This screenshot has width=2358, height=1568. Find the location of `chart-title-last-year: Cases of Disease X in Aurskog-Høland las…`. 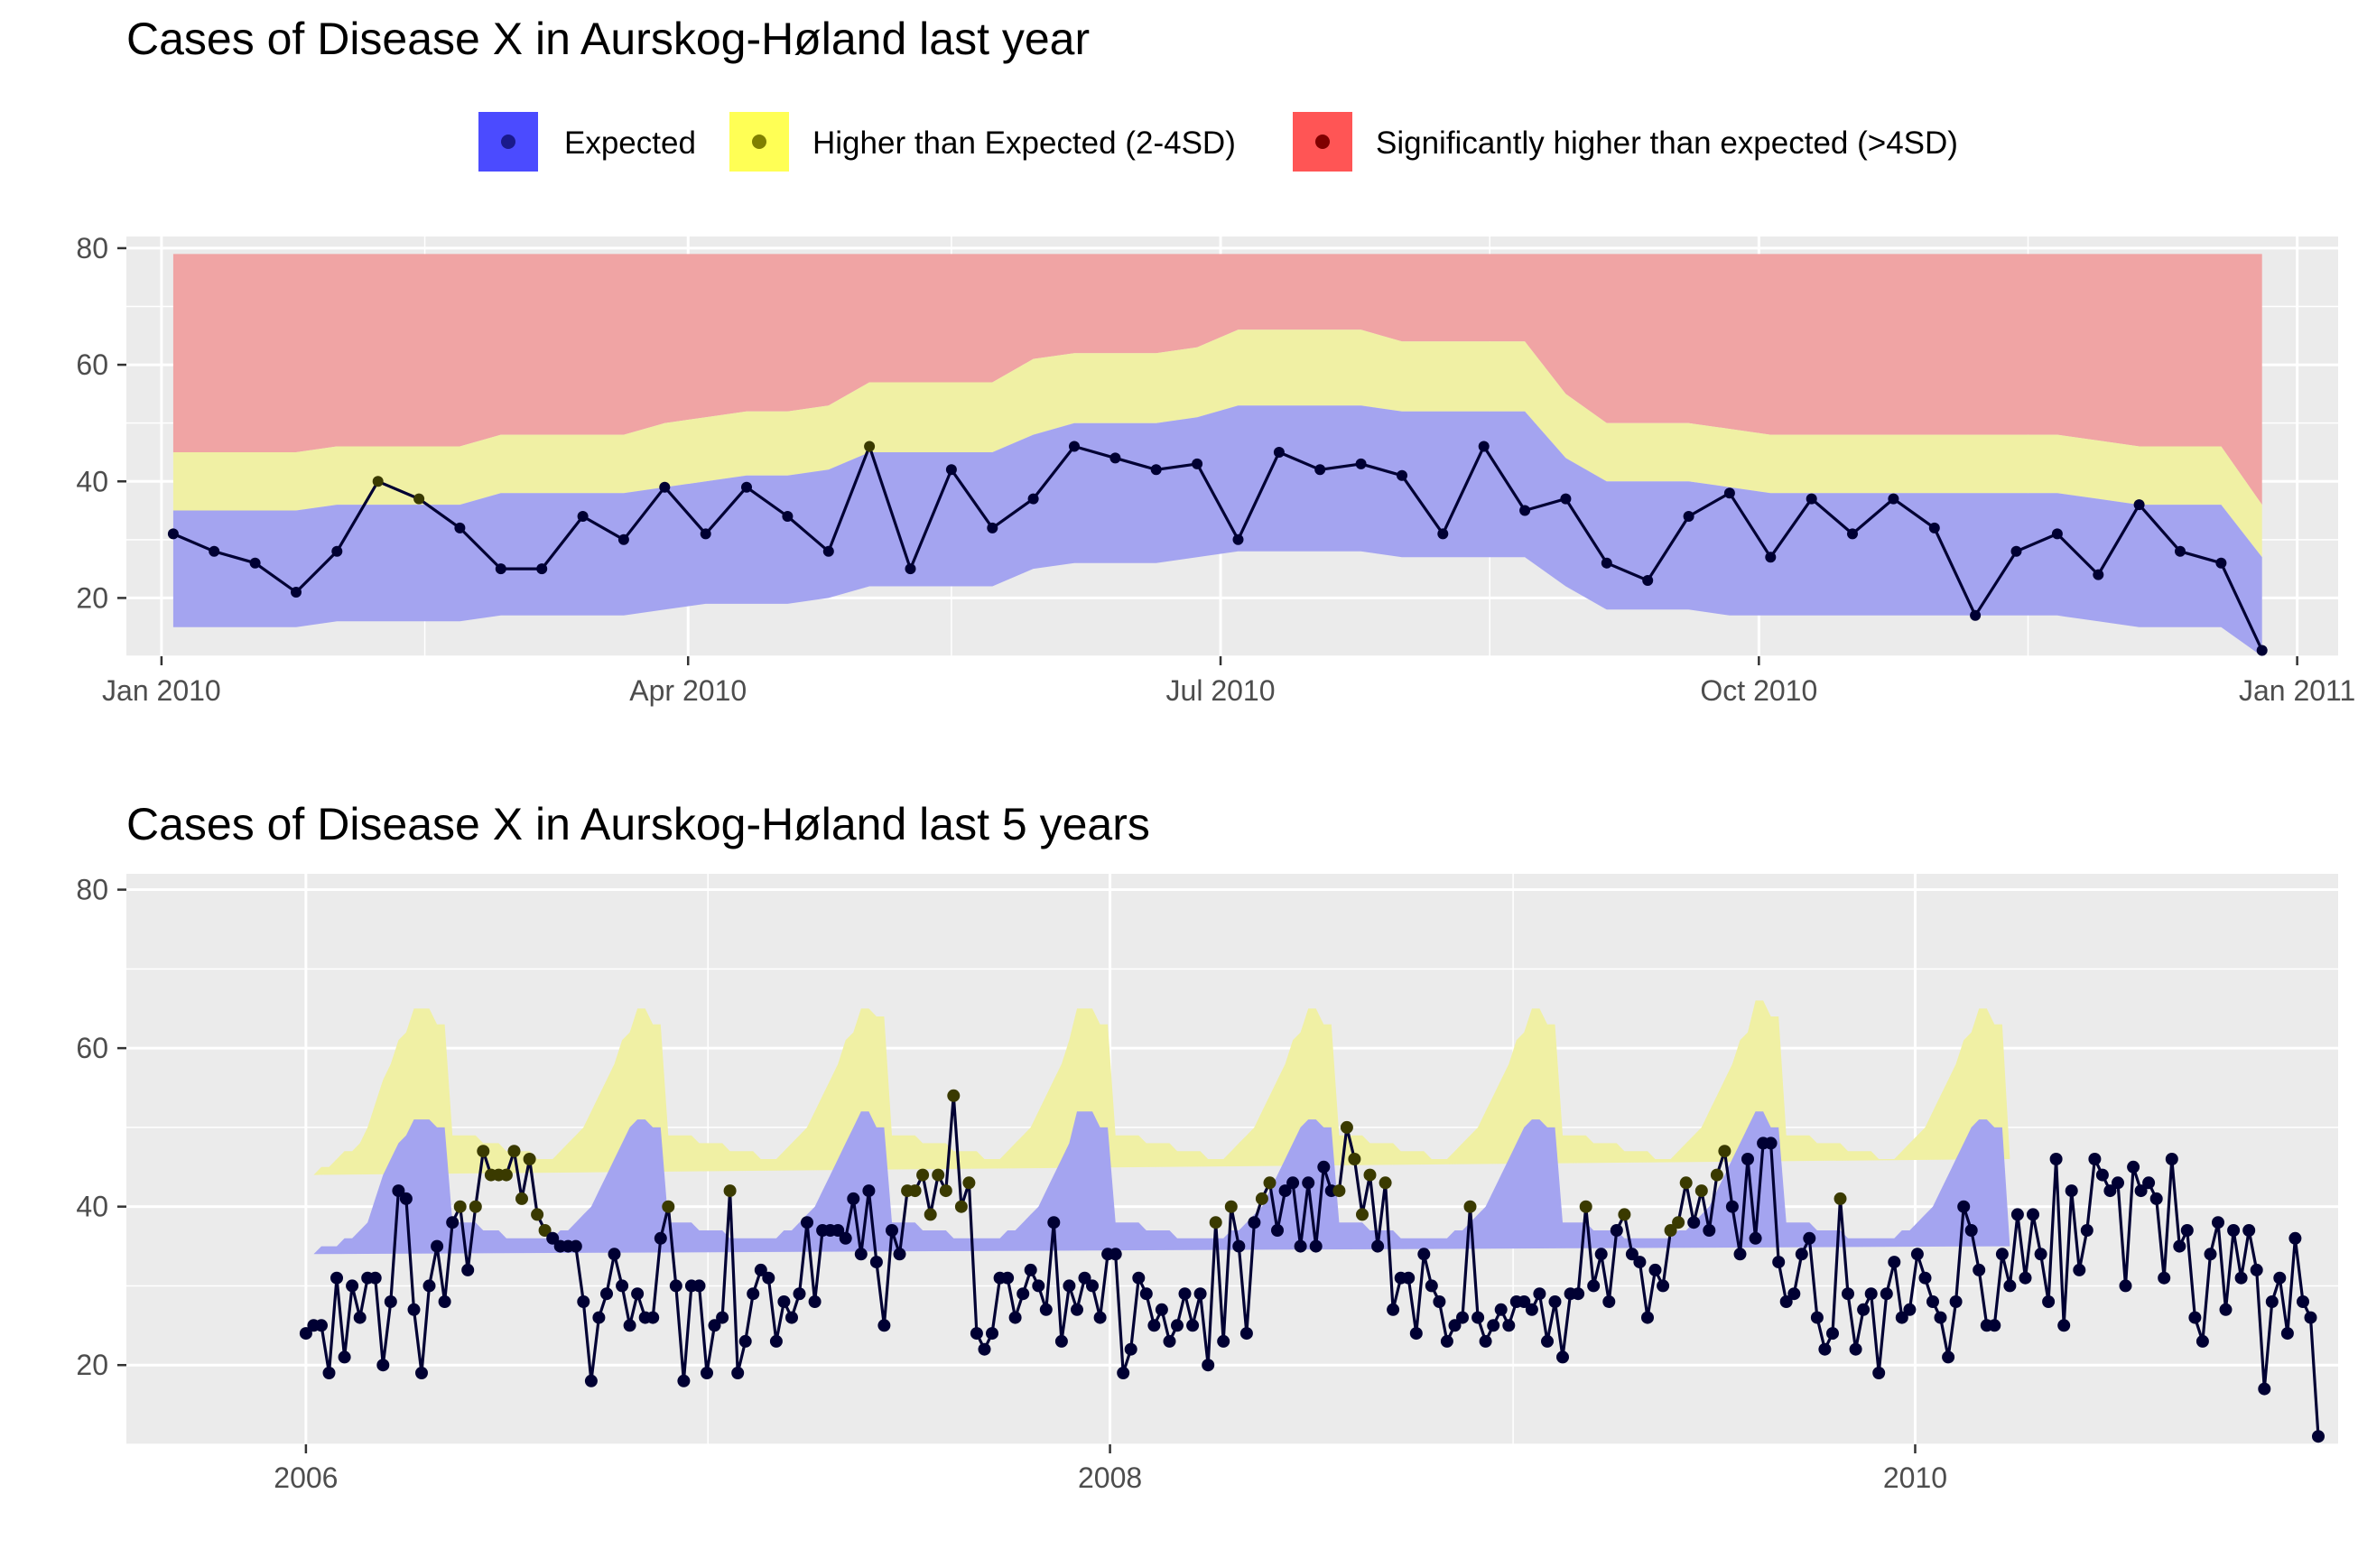

chart-title-last-year: Cases of Disease X in Aurskog-Høland las… is located at coordinates (608, 39).